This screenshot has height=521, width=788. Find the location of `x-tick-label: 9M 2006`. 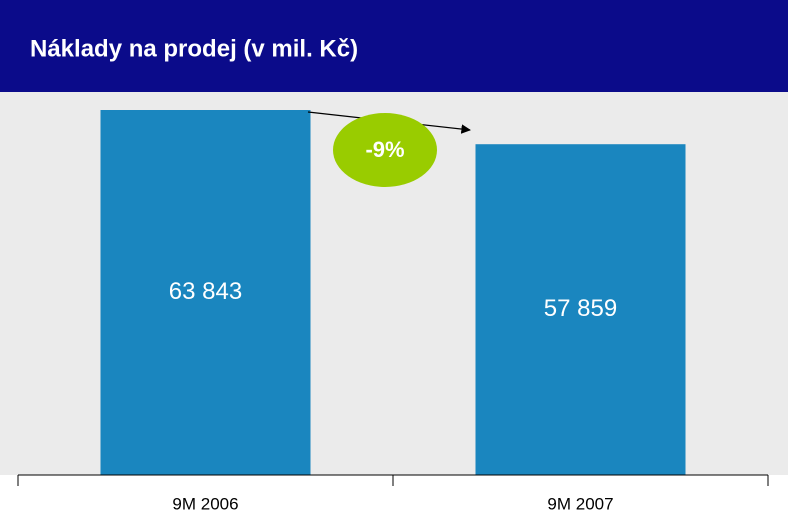

x-tick-label: 9M 2006 is located at coordinates (205, 503).